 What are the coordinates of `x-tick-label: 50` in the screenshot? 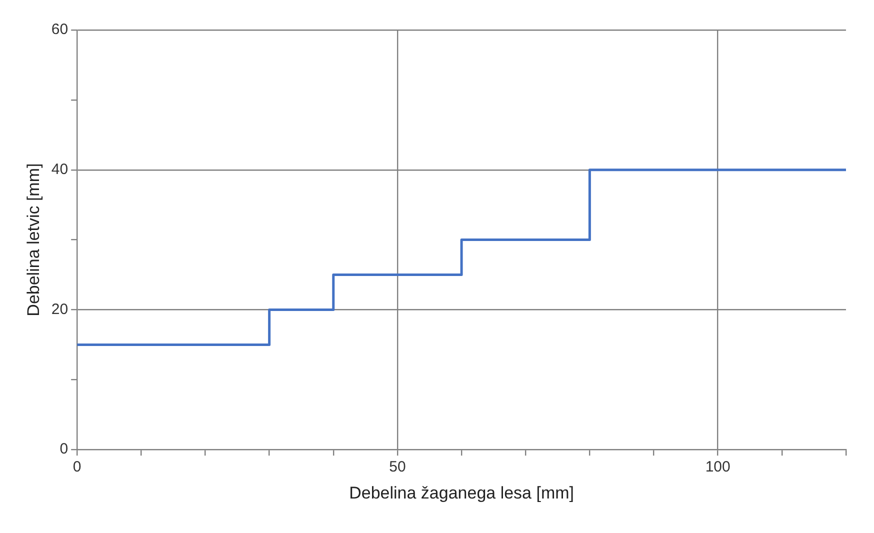 It's located at (397, 467).